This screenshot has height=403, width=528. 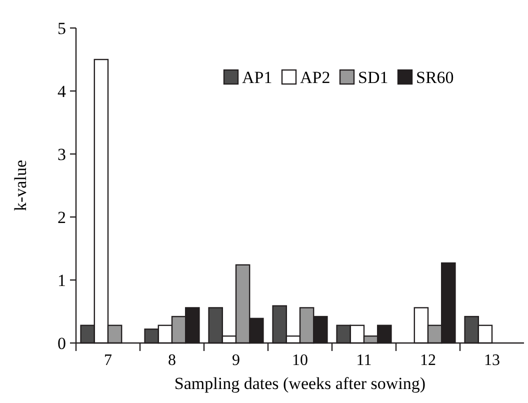 I want to click on x-tick-label: 12, so click(x=428, y=360).